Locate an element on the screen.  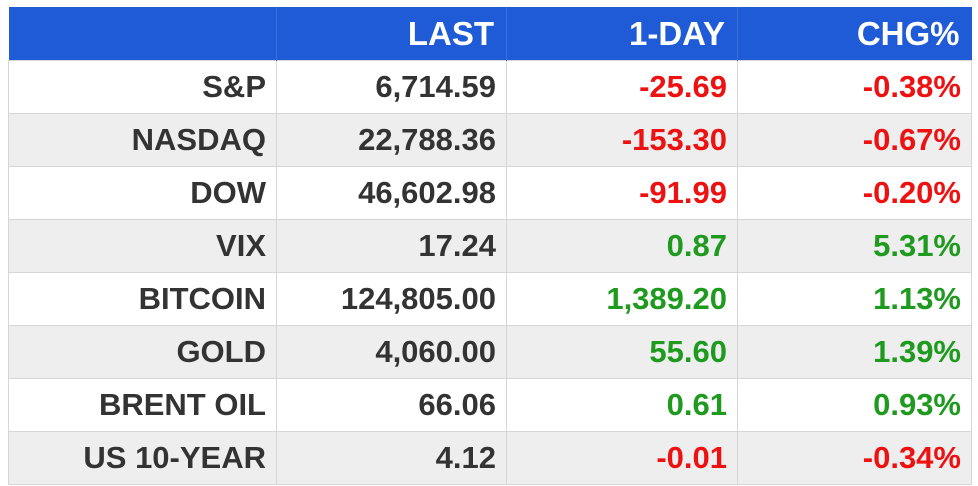
header-row: LAST 1-DAY CHG% is located at coordinates (490, 34).